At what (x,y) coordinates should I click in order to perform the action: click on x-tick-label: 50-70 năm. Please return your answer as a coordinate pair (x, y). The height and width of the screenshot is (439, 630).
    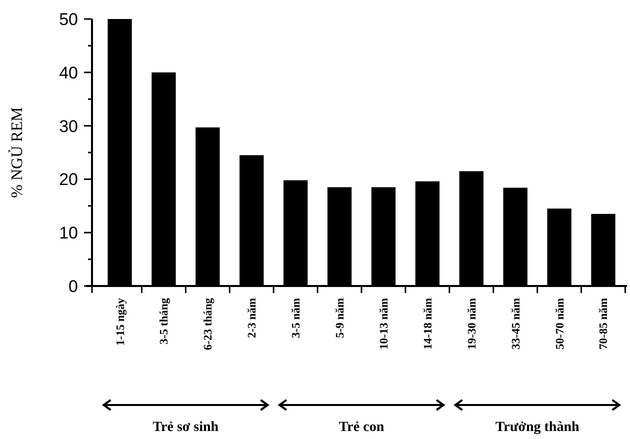
    Looking at the image, I should click on (560, 324).